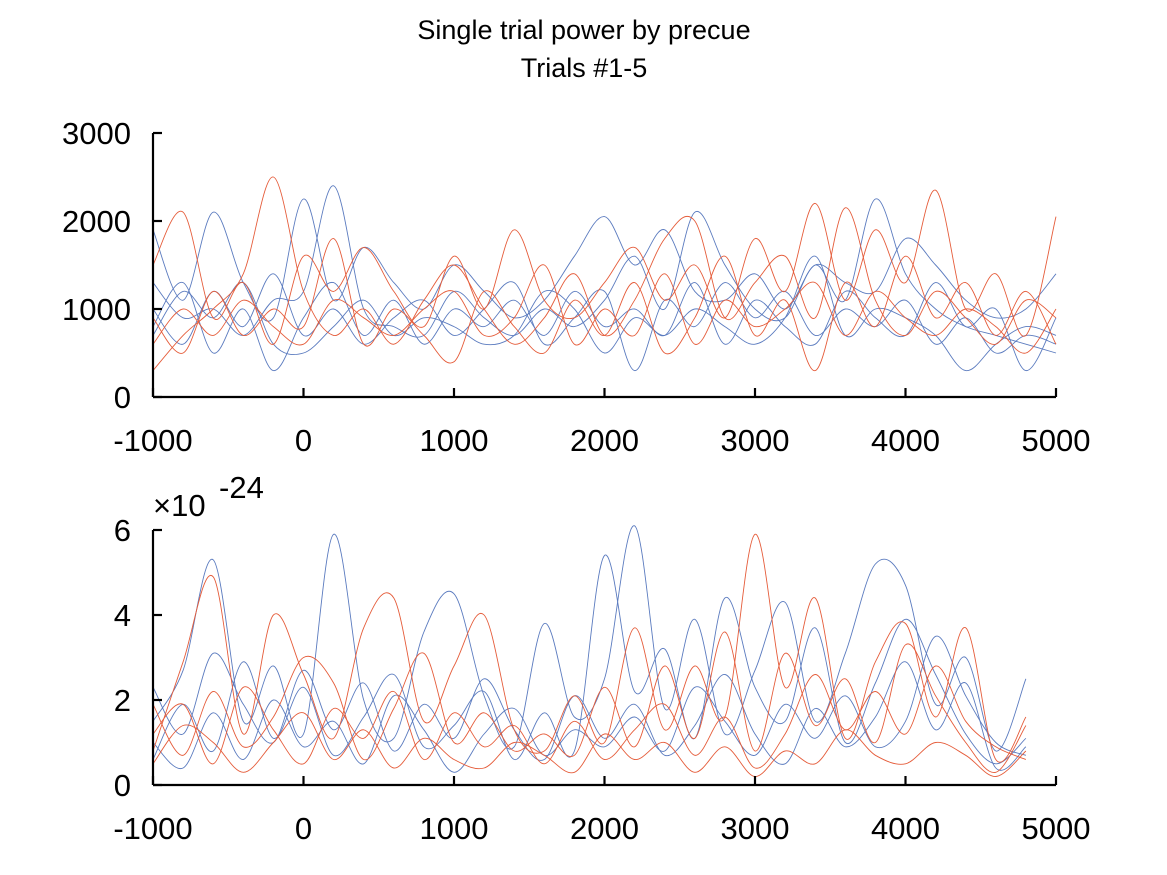  What do you see at coordinates (208, 496) in the screenshot?
I see `exponent-label: ×10 -24` at bounding box center [208, 496].